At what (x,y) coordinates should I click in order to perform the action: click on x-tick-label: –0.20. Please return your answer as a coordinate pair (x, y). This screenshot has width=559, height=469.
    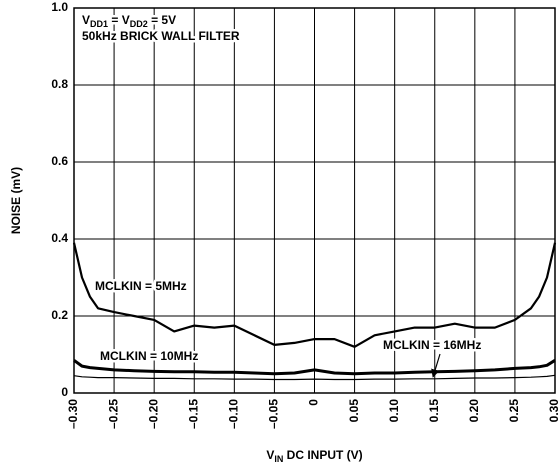
    Looking at the image, I should click on (153, 414).